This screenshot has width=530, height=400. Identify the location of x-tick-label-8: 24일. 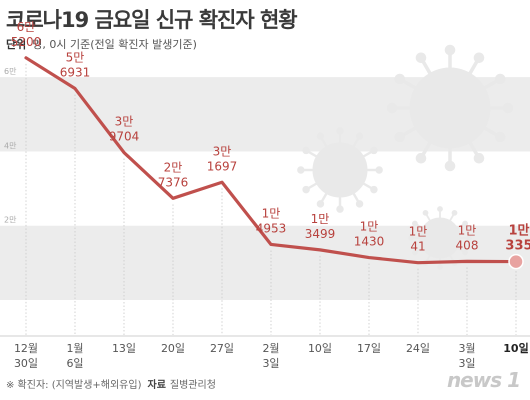
(418, 348).